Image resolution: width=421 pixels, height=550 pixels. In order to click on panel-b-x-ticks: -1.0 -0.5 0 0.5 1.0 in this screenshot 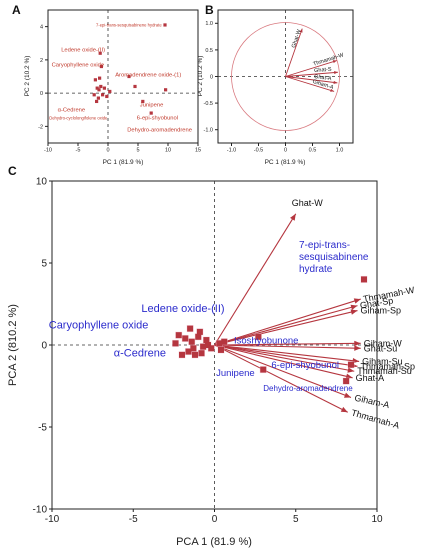, I will do `click(285, 148)`.